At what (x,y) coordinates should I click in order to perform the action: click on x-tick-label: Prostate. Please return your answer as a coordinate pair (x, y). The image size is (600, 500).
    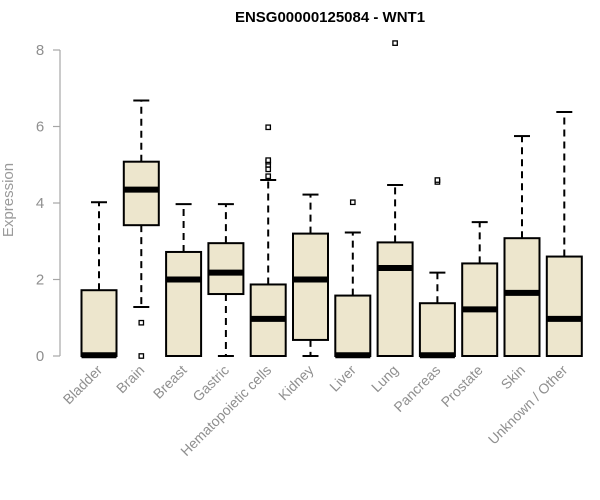
    Looking at the image, I should click on (462, 386).